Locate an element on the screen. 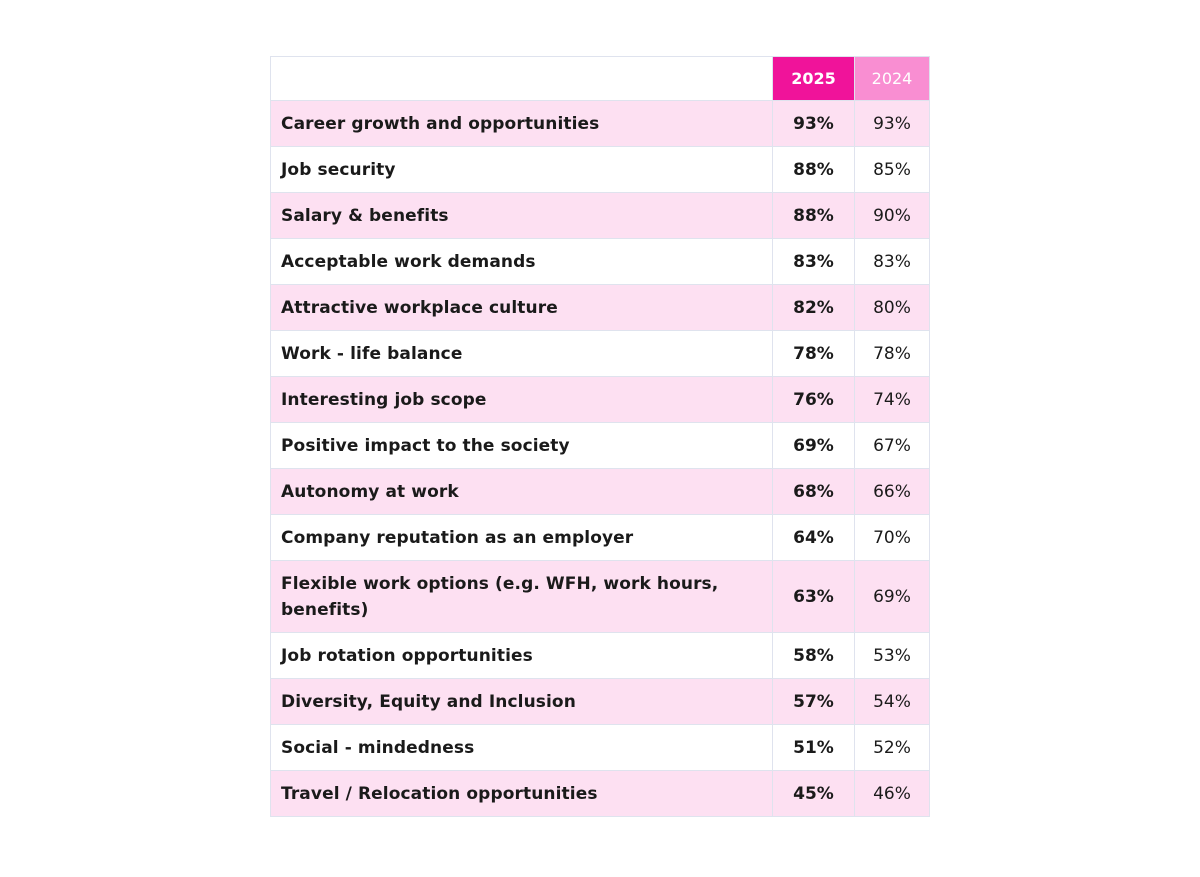 Image resolution: width=1200 pixels, height=877 pixels. row-label: Company reputation as an employer is located at coordinates (521, 537).